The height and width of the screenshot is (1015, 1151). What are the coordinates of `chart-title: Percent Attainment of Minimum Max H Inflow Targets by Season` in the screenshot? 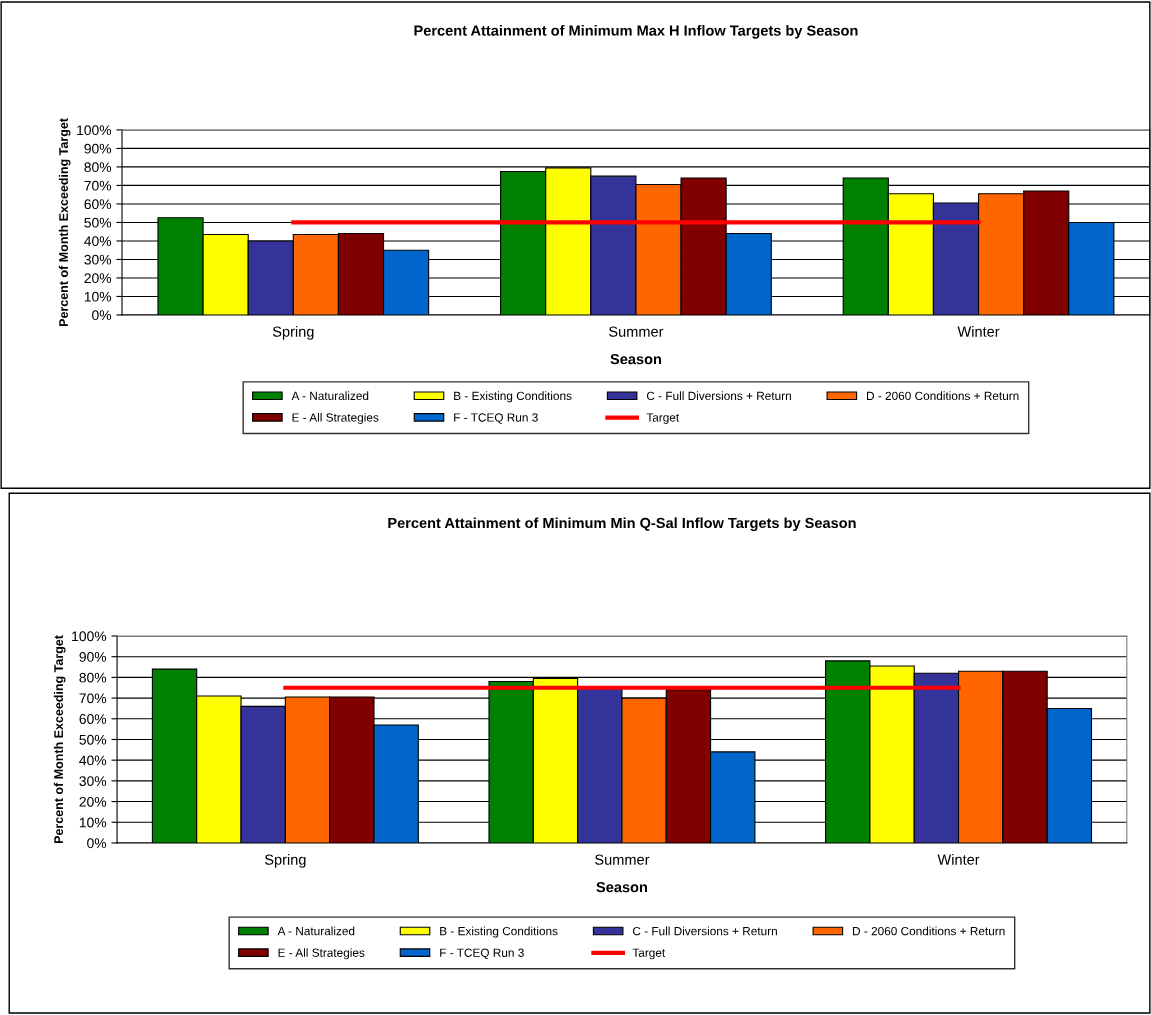 It's located at (636, 32).